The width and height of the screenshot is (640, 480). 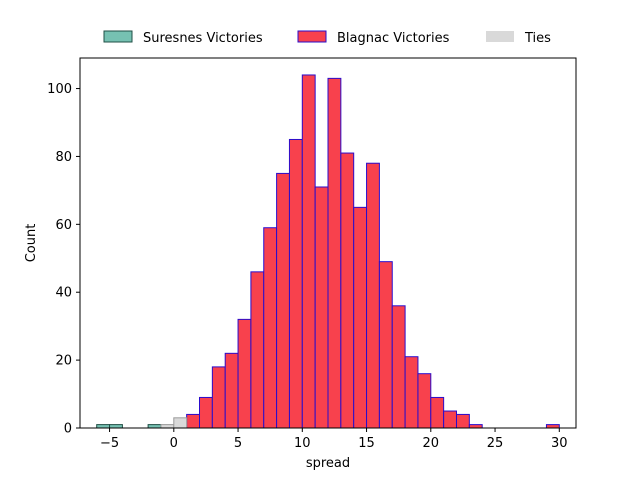 What do you see at coordinates (537, 38) in the screenshot?
I see `legend-label: Ties` at bounding box center [537, 38].